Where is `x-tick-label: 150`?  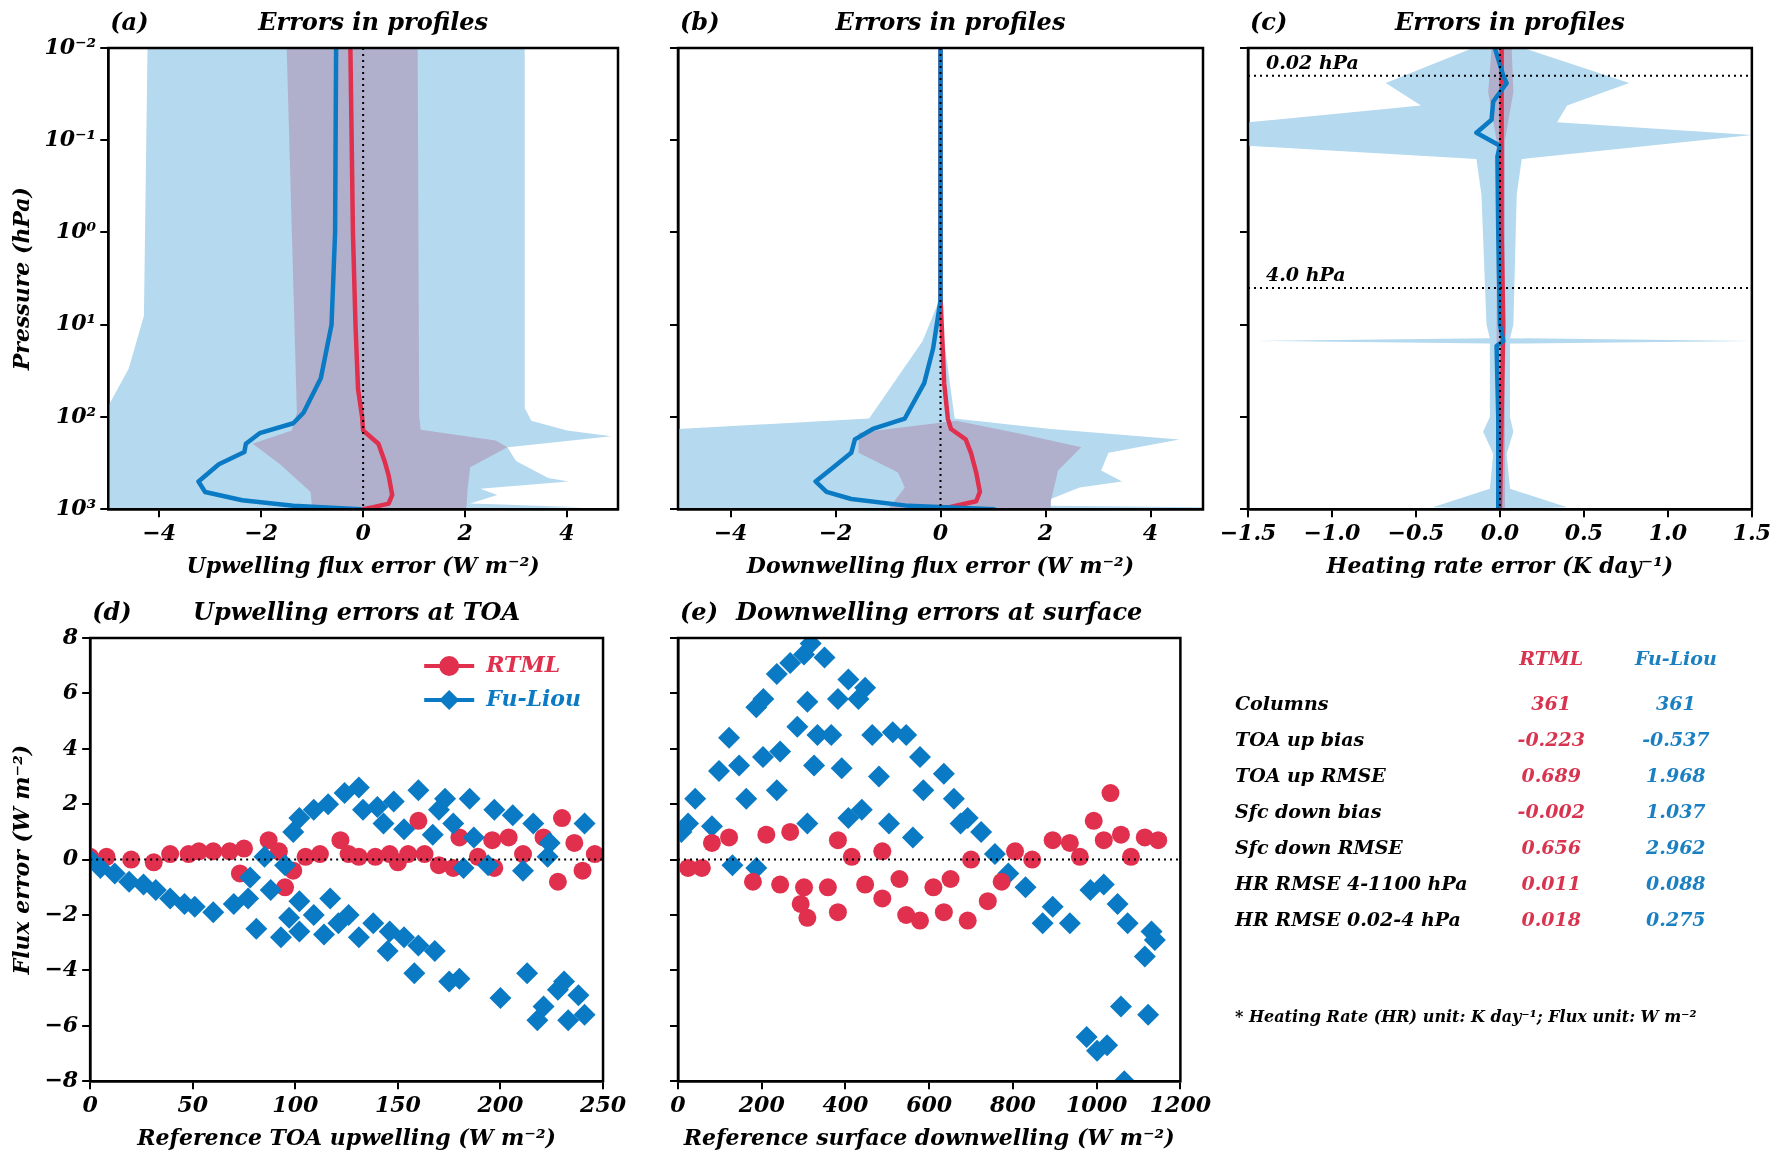 x-tick-label: 150 is located at coordinates (398, 1104).